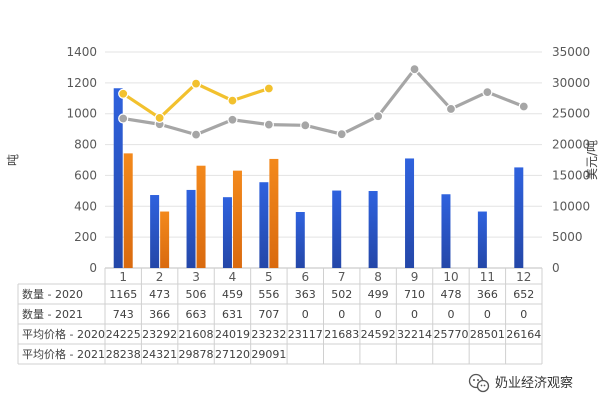 The height and width of the screenshot is (415, 605). What do you see at coordinates (378, 294) in the screenshot?
I see `table-cell: 499` at bounding box center [378, 294].